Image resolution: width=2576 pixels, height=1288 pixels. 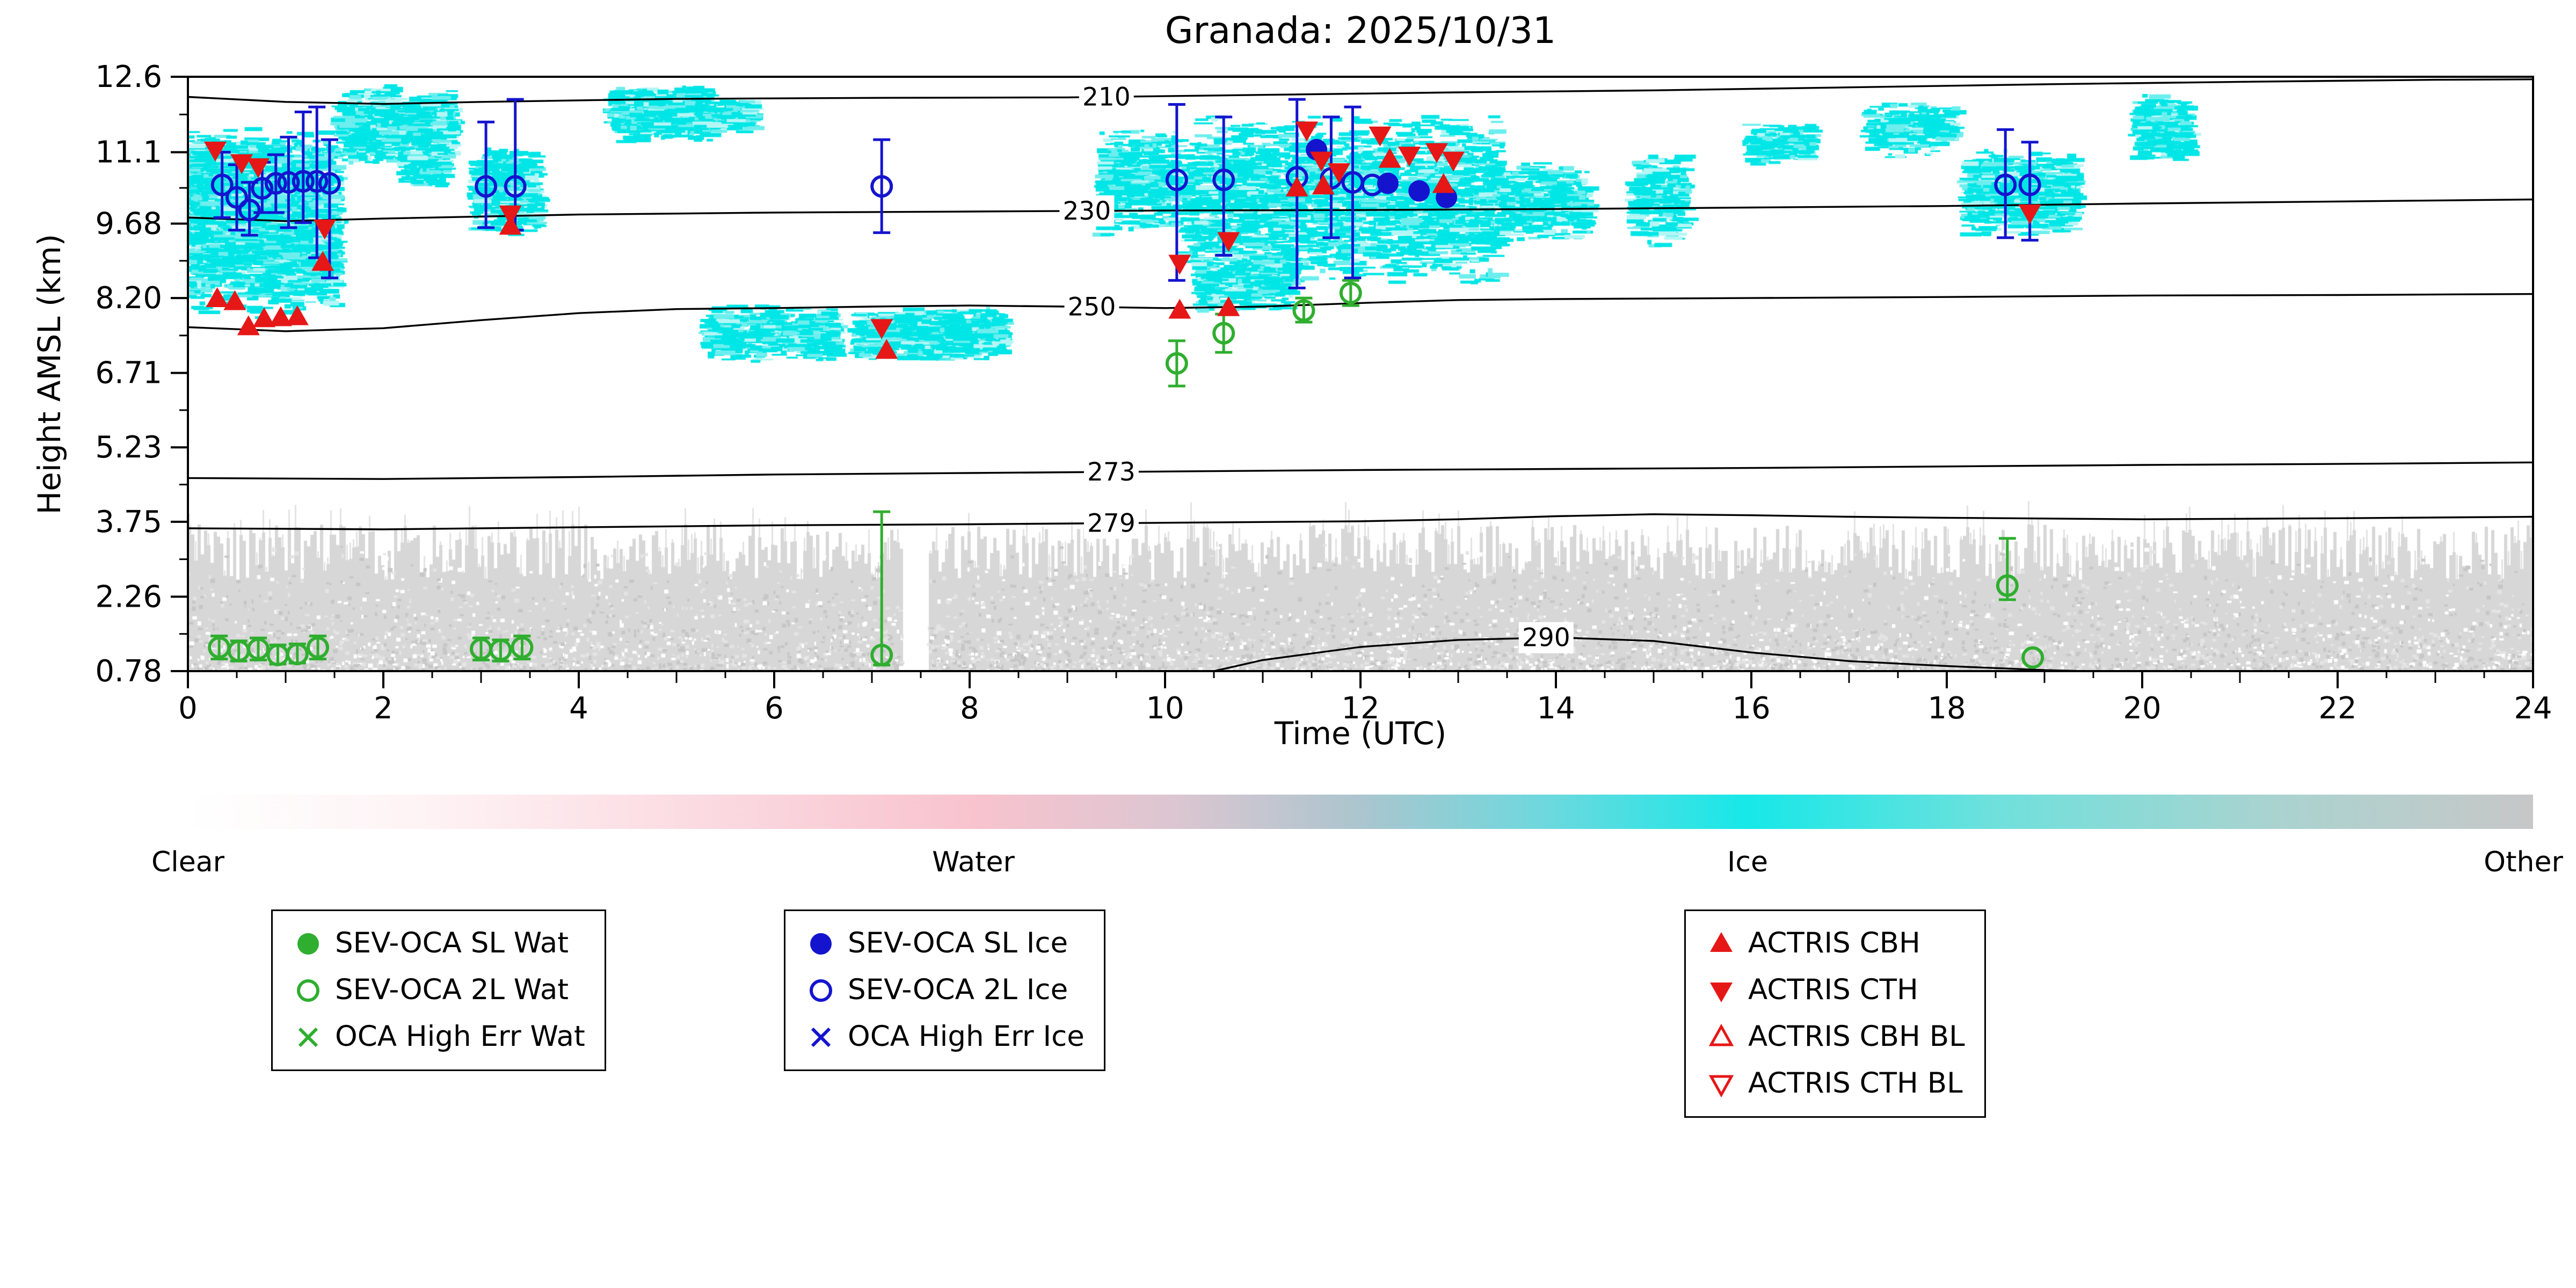 What do you see at coordinates (1125, 193) in the screenshot?
I see `series-sev-oca-2l-ice` at bounding box center [1125, 193].